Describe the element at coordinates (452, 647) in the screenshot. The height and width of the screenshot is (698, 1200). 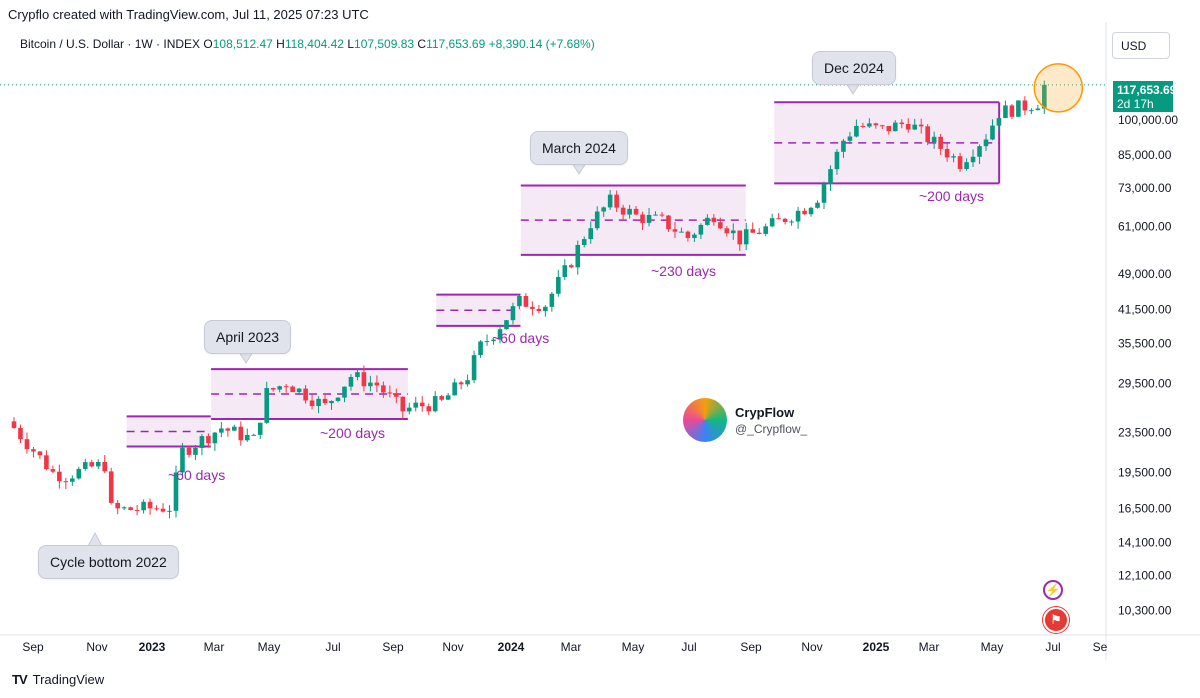
I see `x-tick-label: Nov` at that location.